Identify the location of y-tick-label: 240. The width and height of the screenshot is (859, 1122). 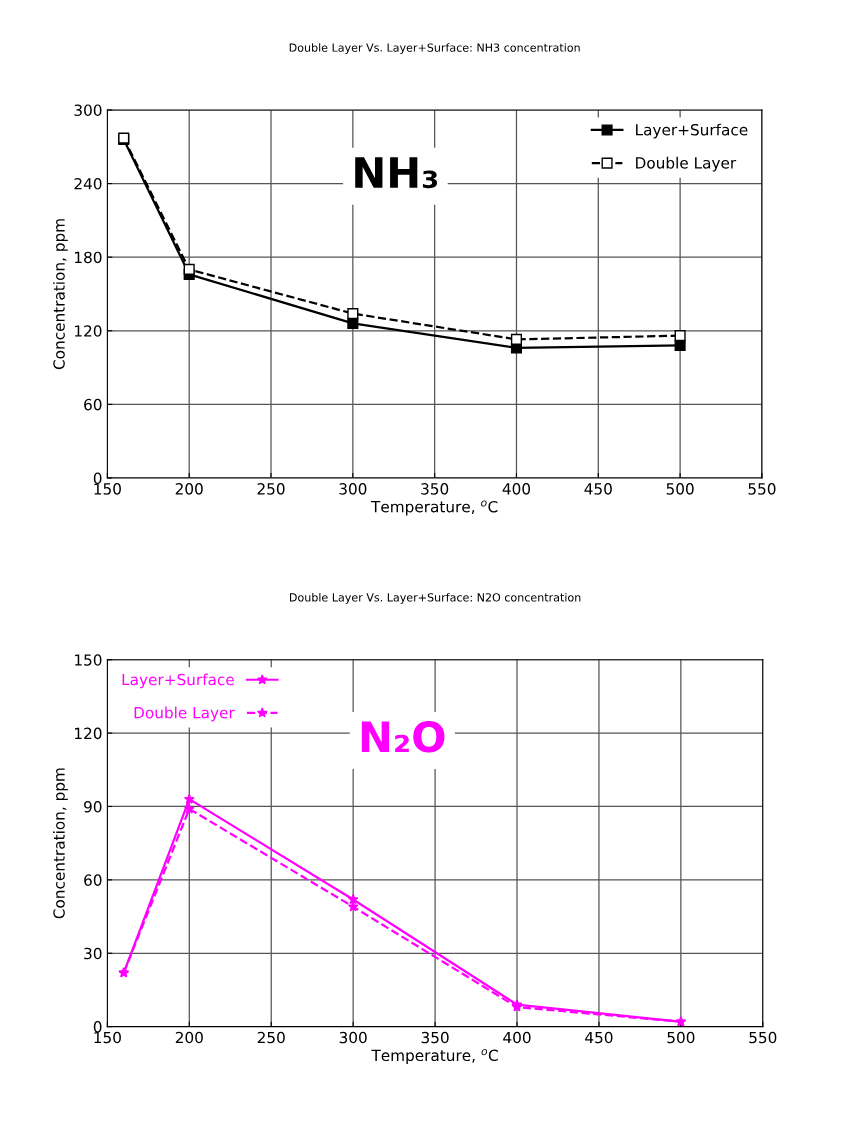
(88, 184).